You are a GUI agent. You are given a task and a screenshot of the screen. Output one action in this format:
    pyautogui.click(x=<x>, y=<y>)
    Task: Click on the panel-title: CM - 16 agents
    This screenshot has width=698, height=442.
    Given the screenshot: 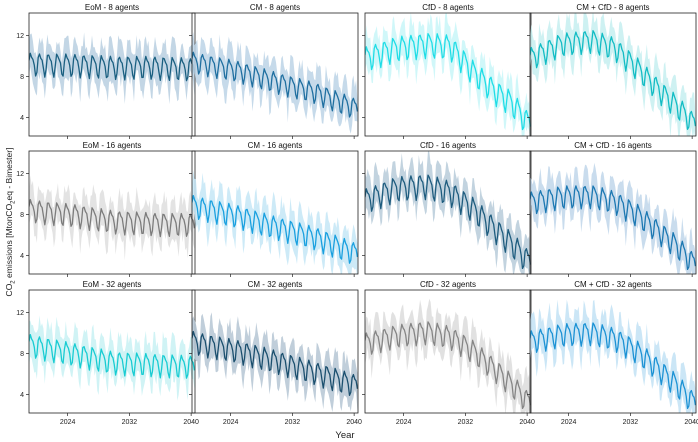 What is the action you would take?
    pyautogui.click(x=275, y=145)
    